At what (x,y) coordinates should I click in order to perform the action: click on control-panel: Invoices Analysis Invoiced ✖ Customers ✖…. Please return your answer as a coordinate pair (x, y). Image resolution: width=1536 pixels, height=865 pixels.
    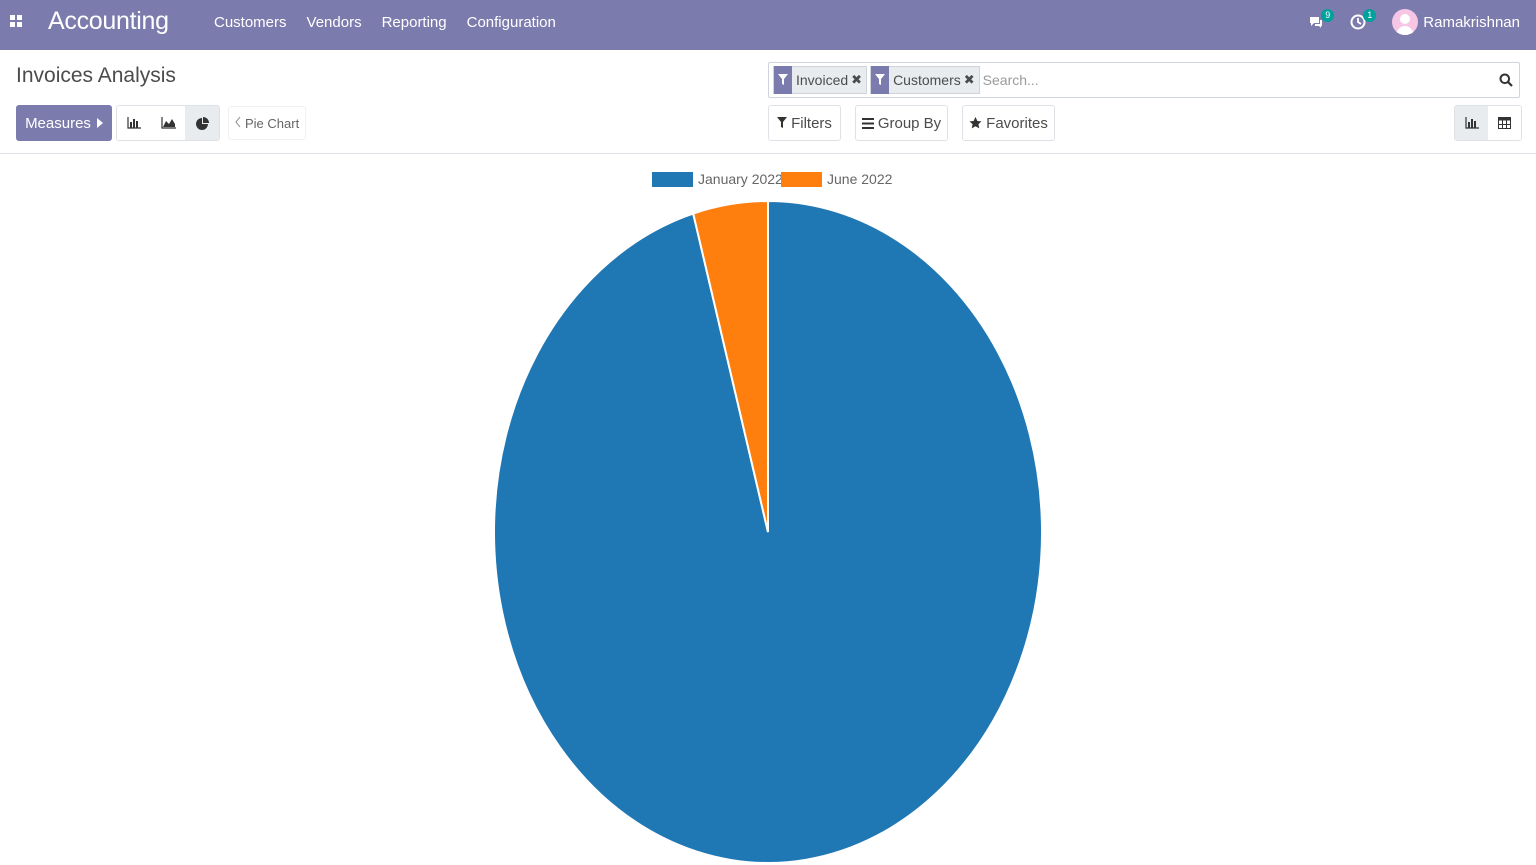
    Looking at the image, I should click on (768, 102).